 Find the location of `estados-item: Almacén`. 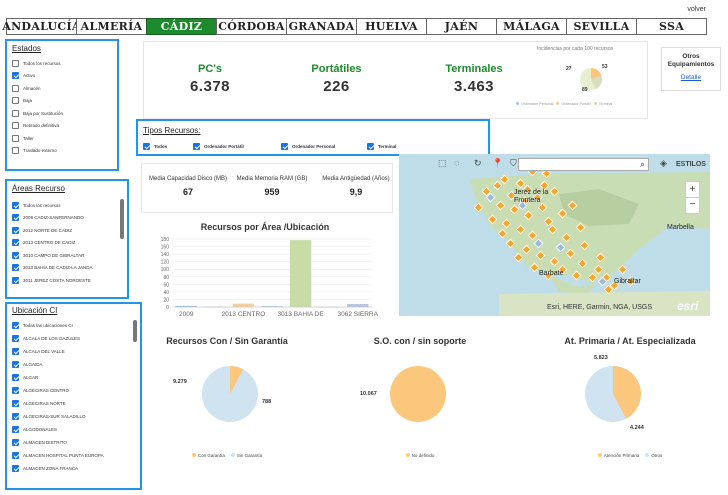

estados-item: Almacén is located at coordinates (37, 88).